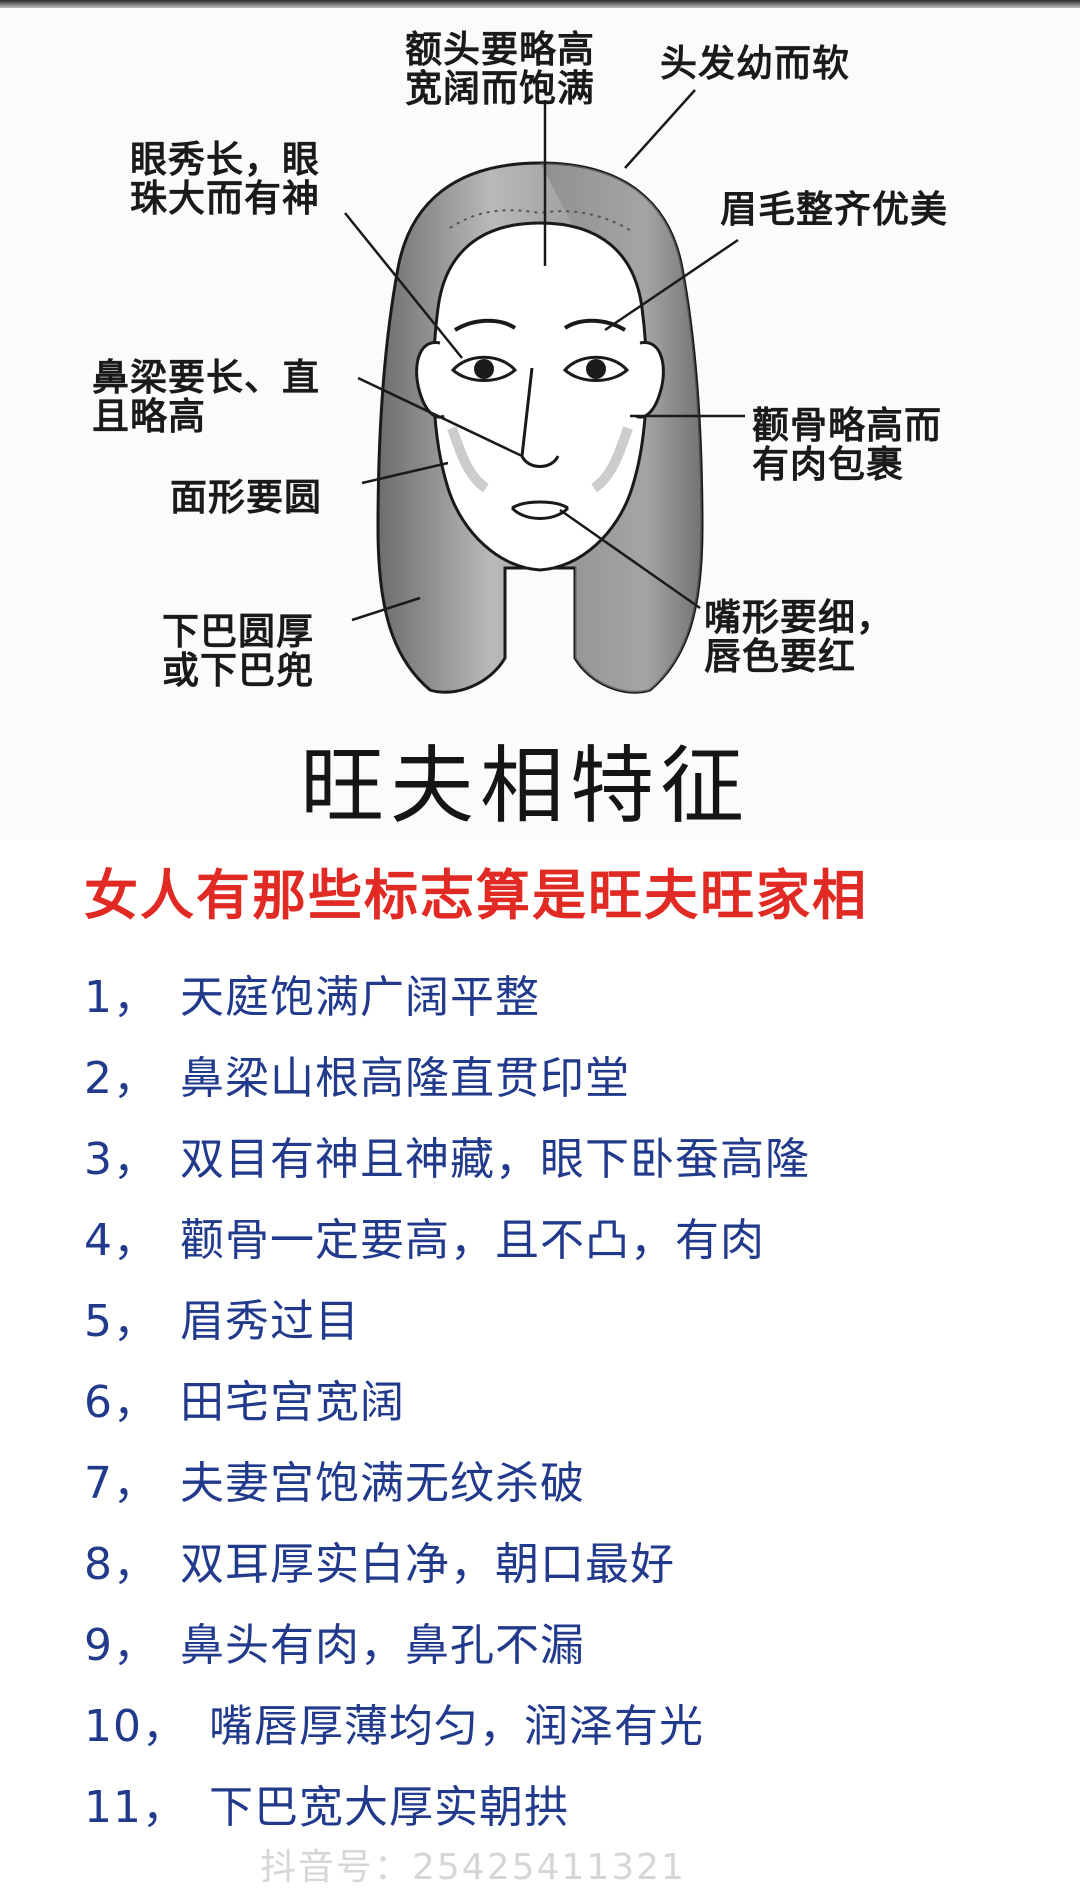 Image resolution: width=1080 pixels, height=1890 pixels. Describe the element at coordinates (476, 895) in the screenshot. I see `headline: 女人有那些标志算是旺夫旺家相` at that location.